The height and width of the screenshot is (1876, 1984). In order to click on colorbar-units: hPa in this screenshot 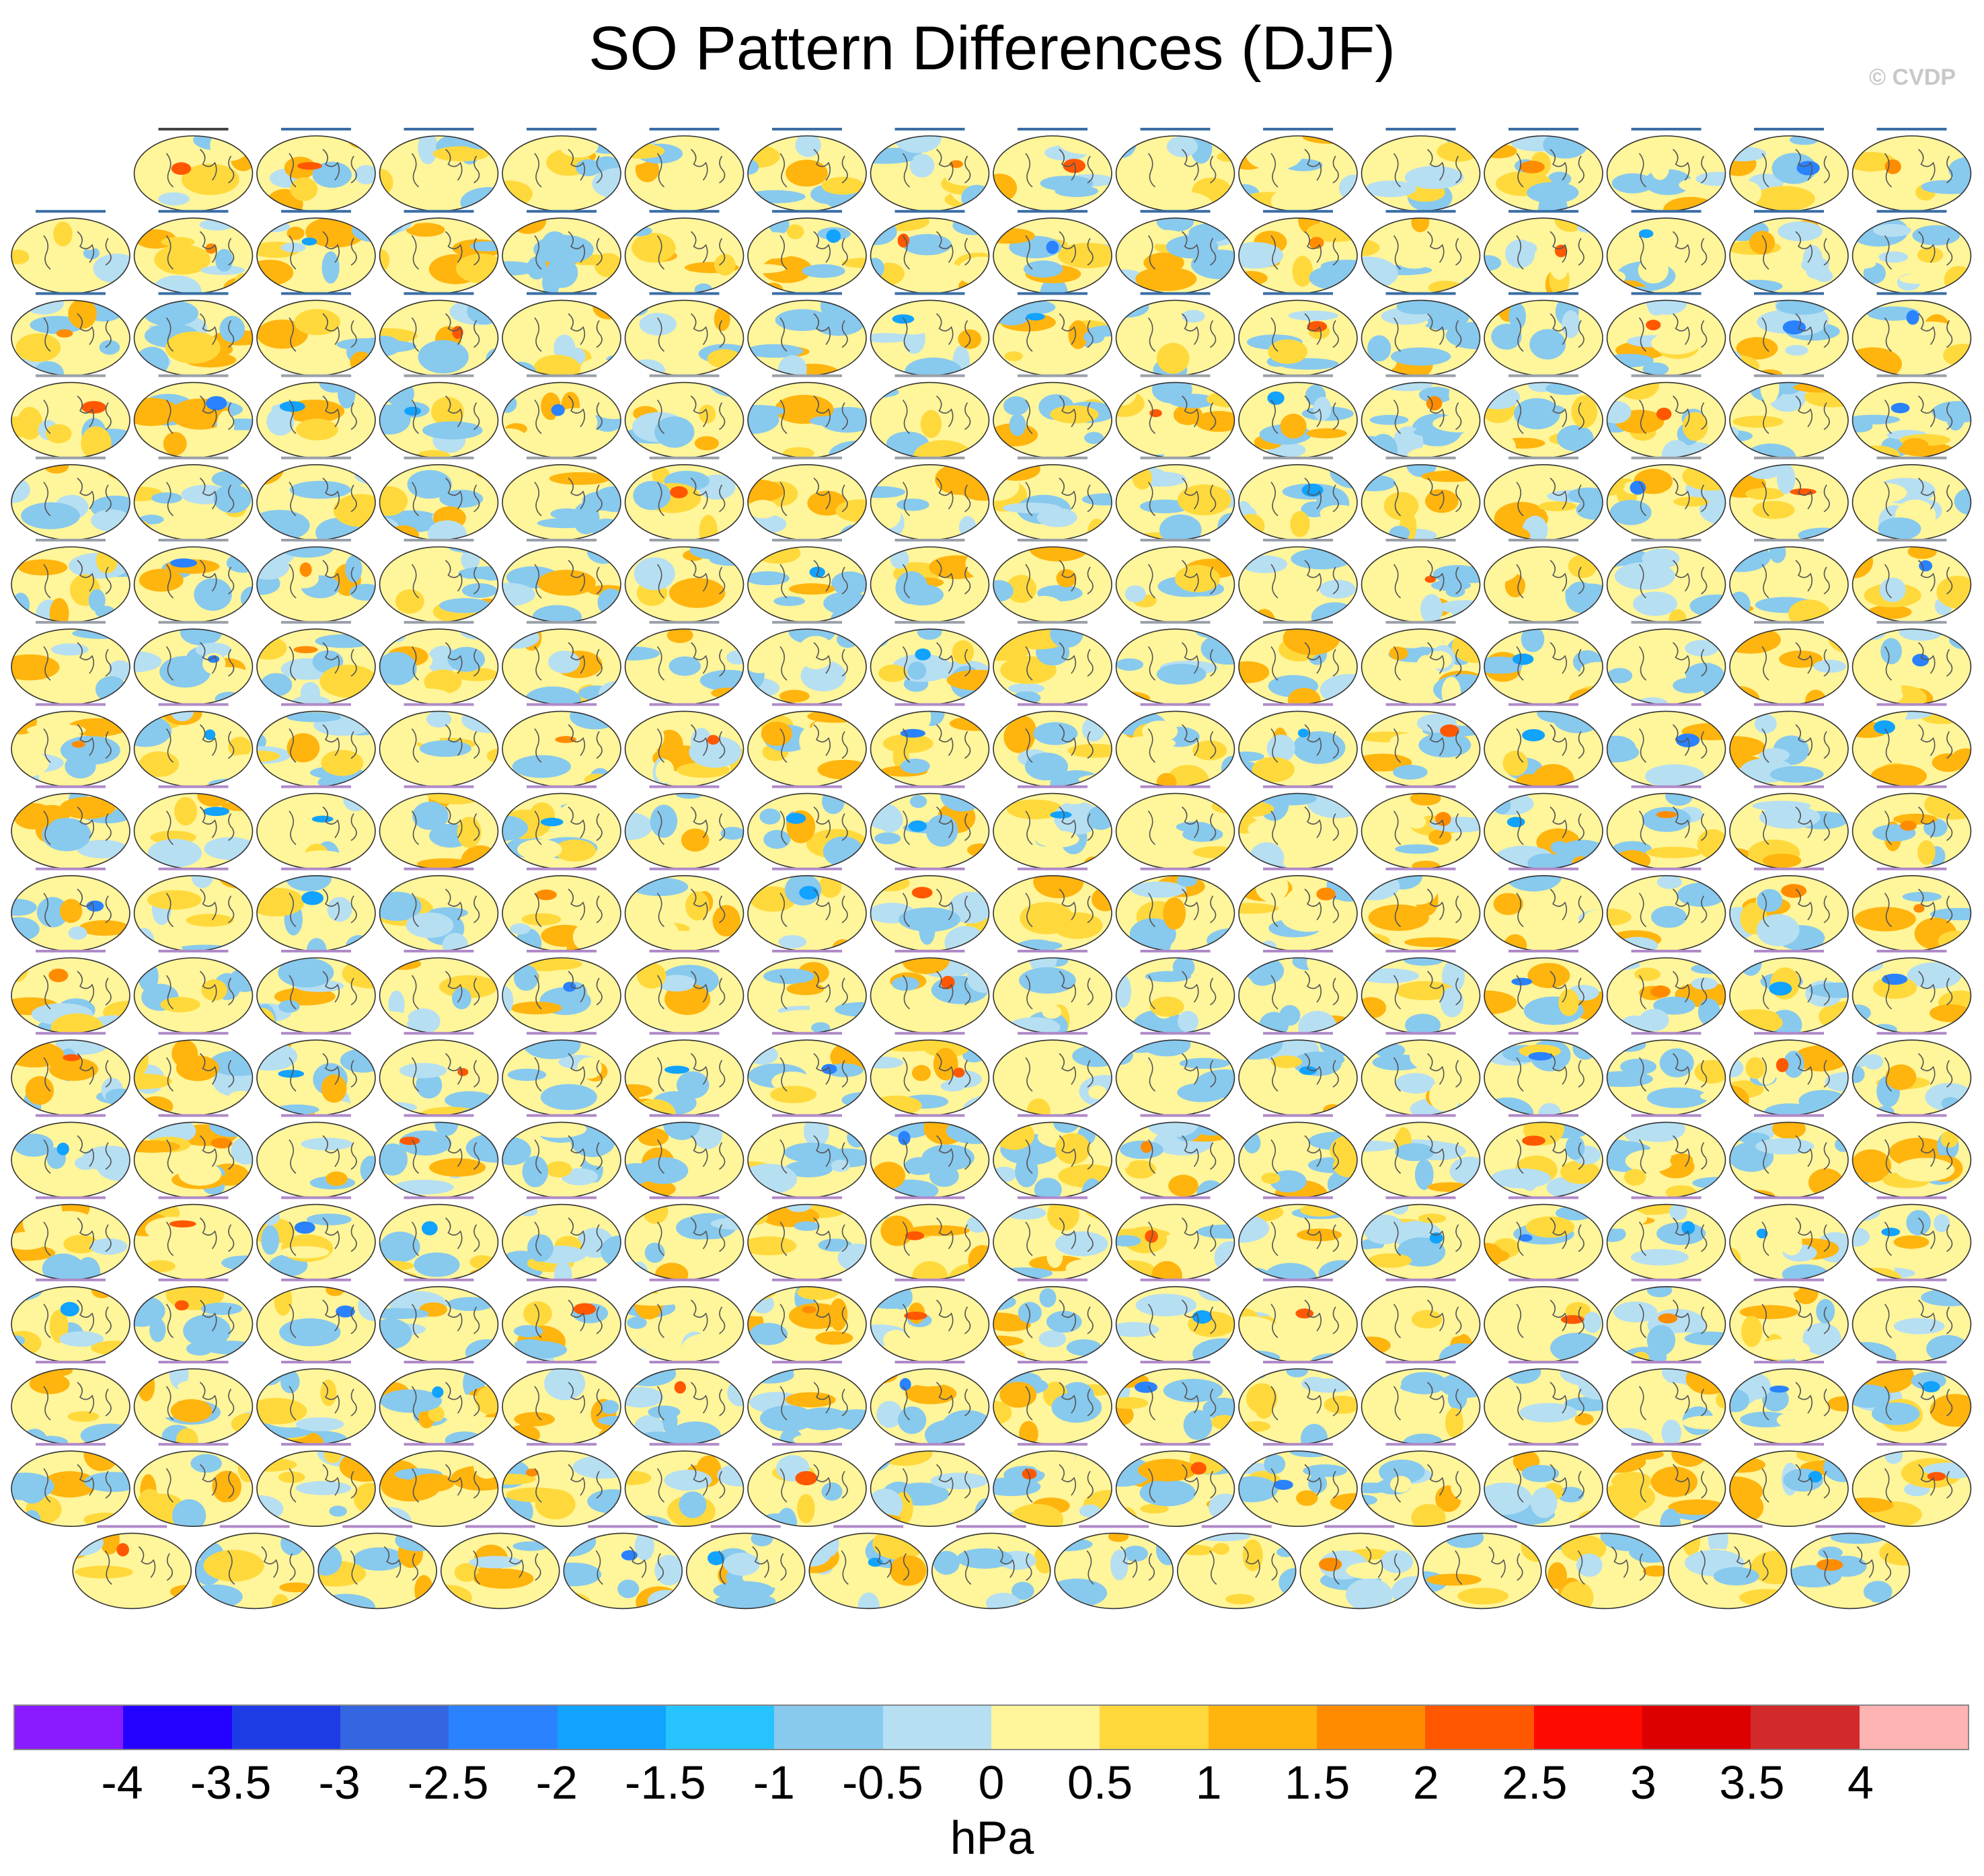, I will do `click(992, 1838)`.